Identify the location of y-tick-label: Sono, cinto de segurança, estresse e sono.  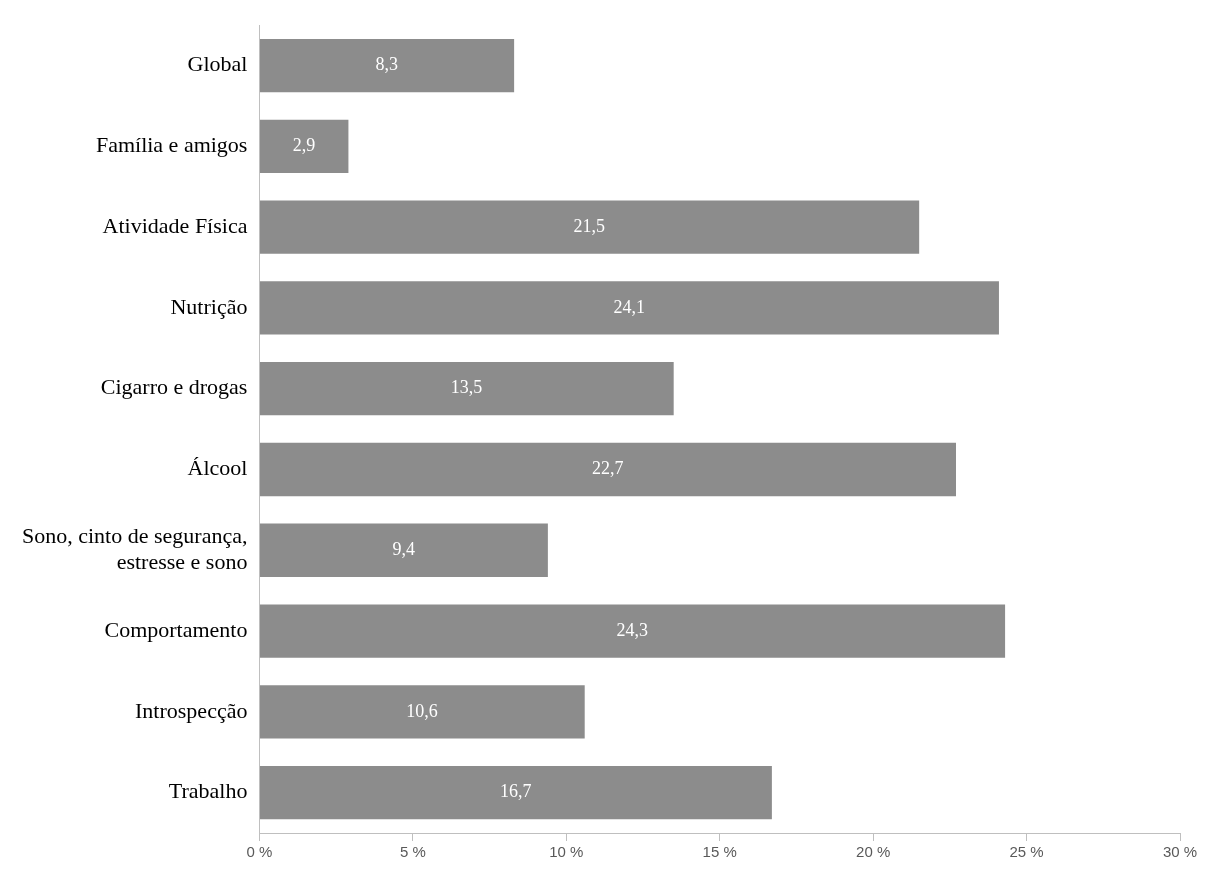
(135, 548).